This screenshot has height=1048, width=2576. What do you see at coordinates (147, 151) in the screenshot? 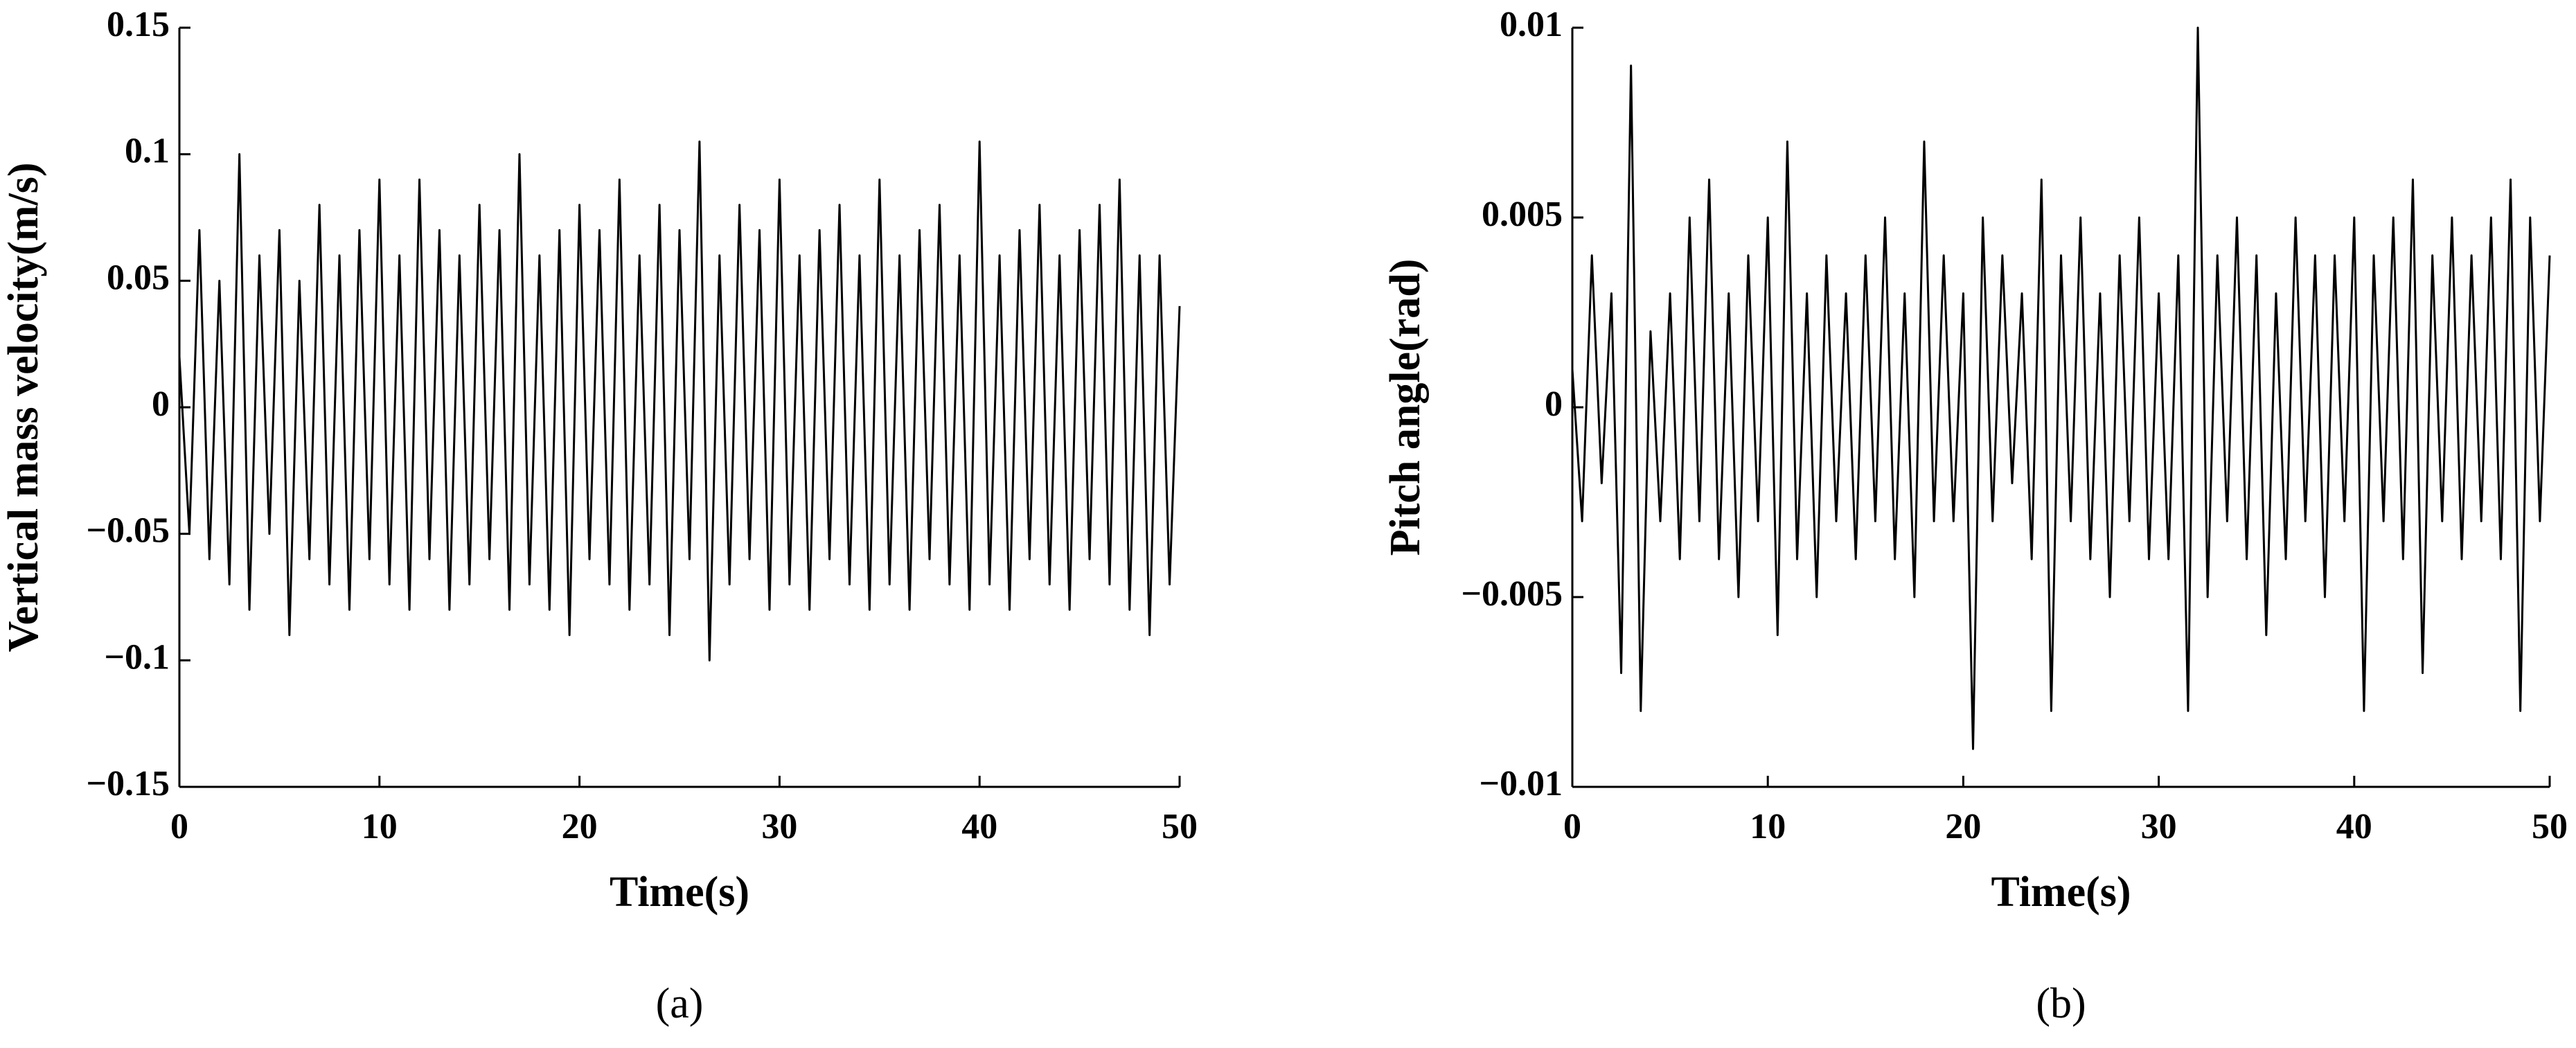
I see `y-tick-label: 0.1` at bounding box center [147, 151].